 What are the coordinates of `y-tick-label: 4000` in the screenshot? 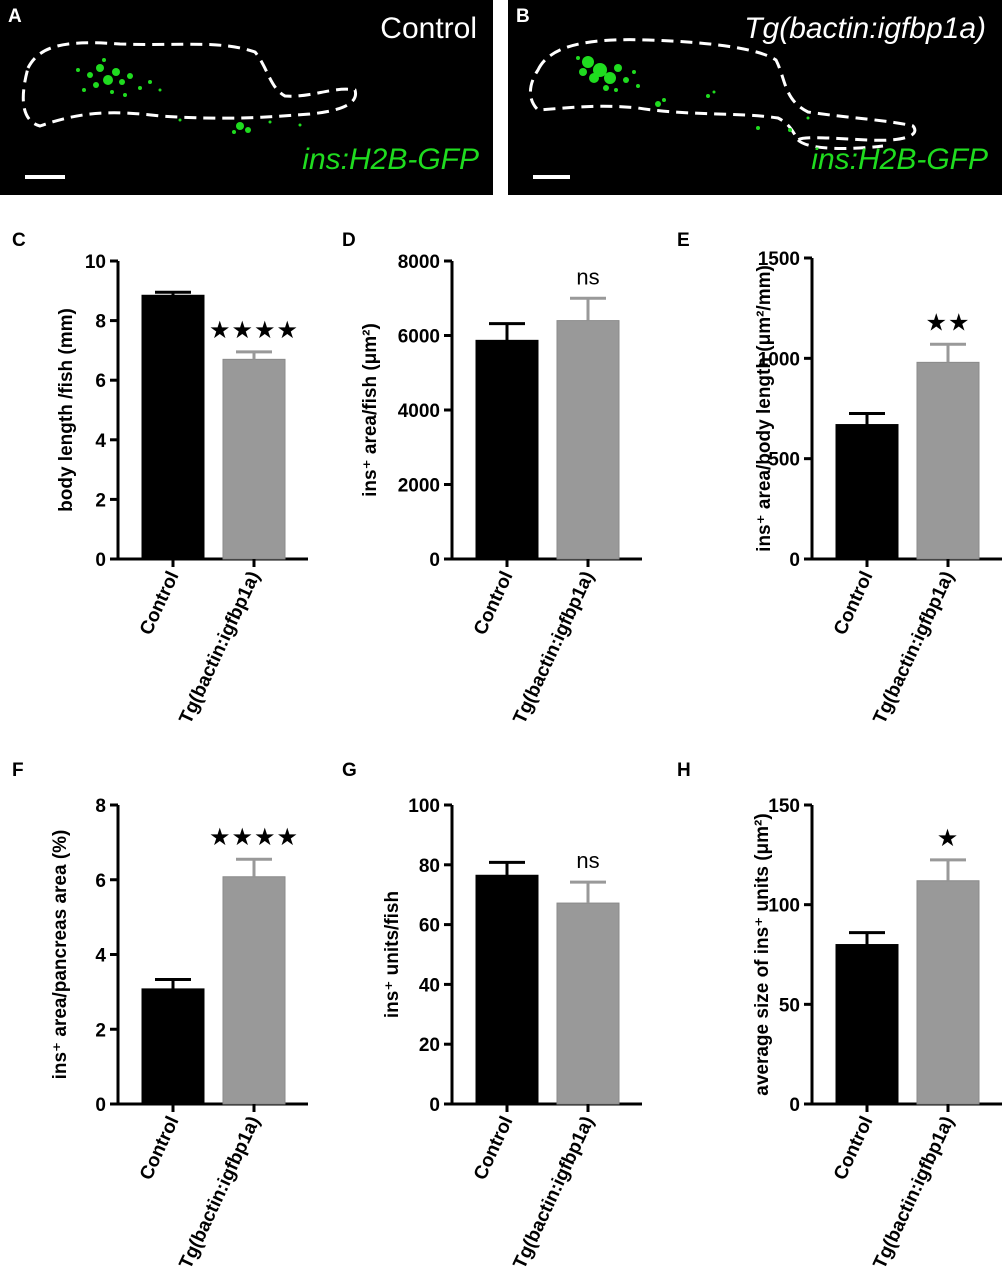 It's located at (419, 411).